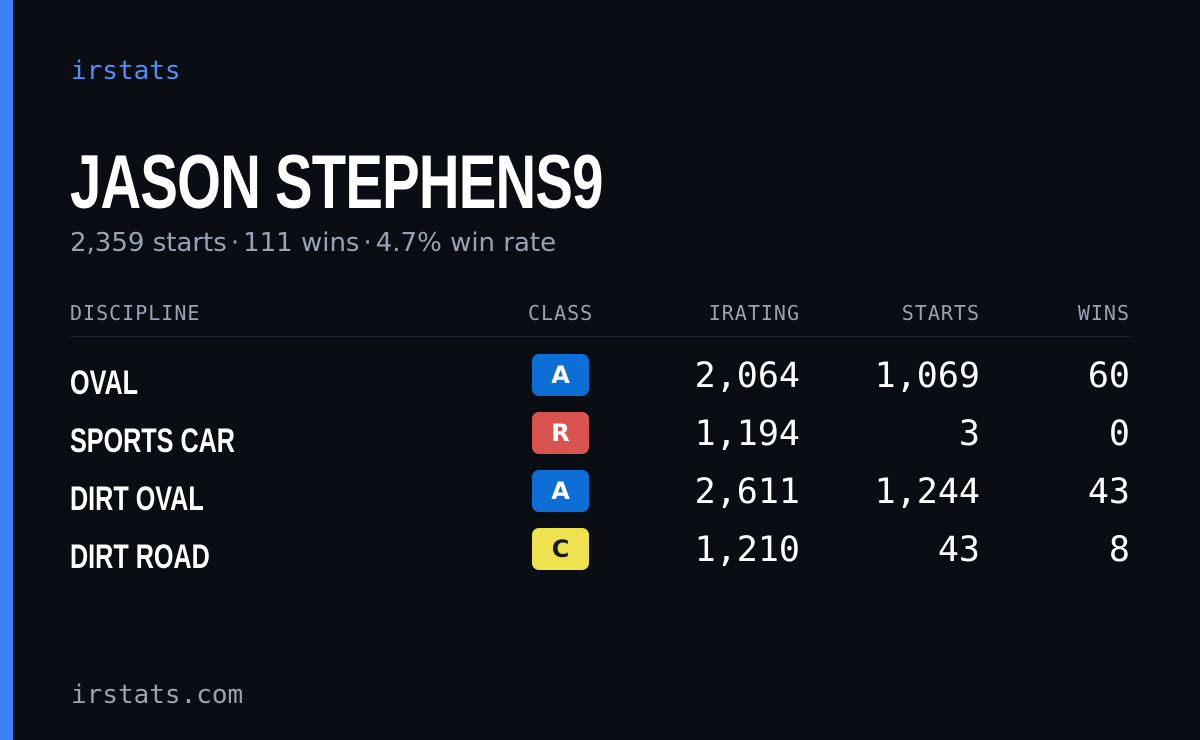 The image size is (1200, 740). Describe the element at coordinates (600, 557) in the screenshot. I see `table-row: DIRT ROAD C 1,210 43 8` at that location.